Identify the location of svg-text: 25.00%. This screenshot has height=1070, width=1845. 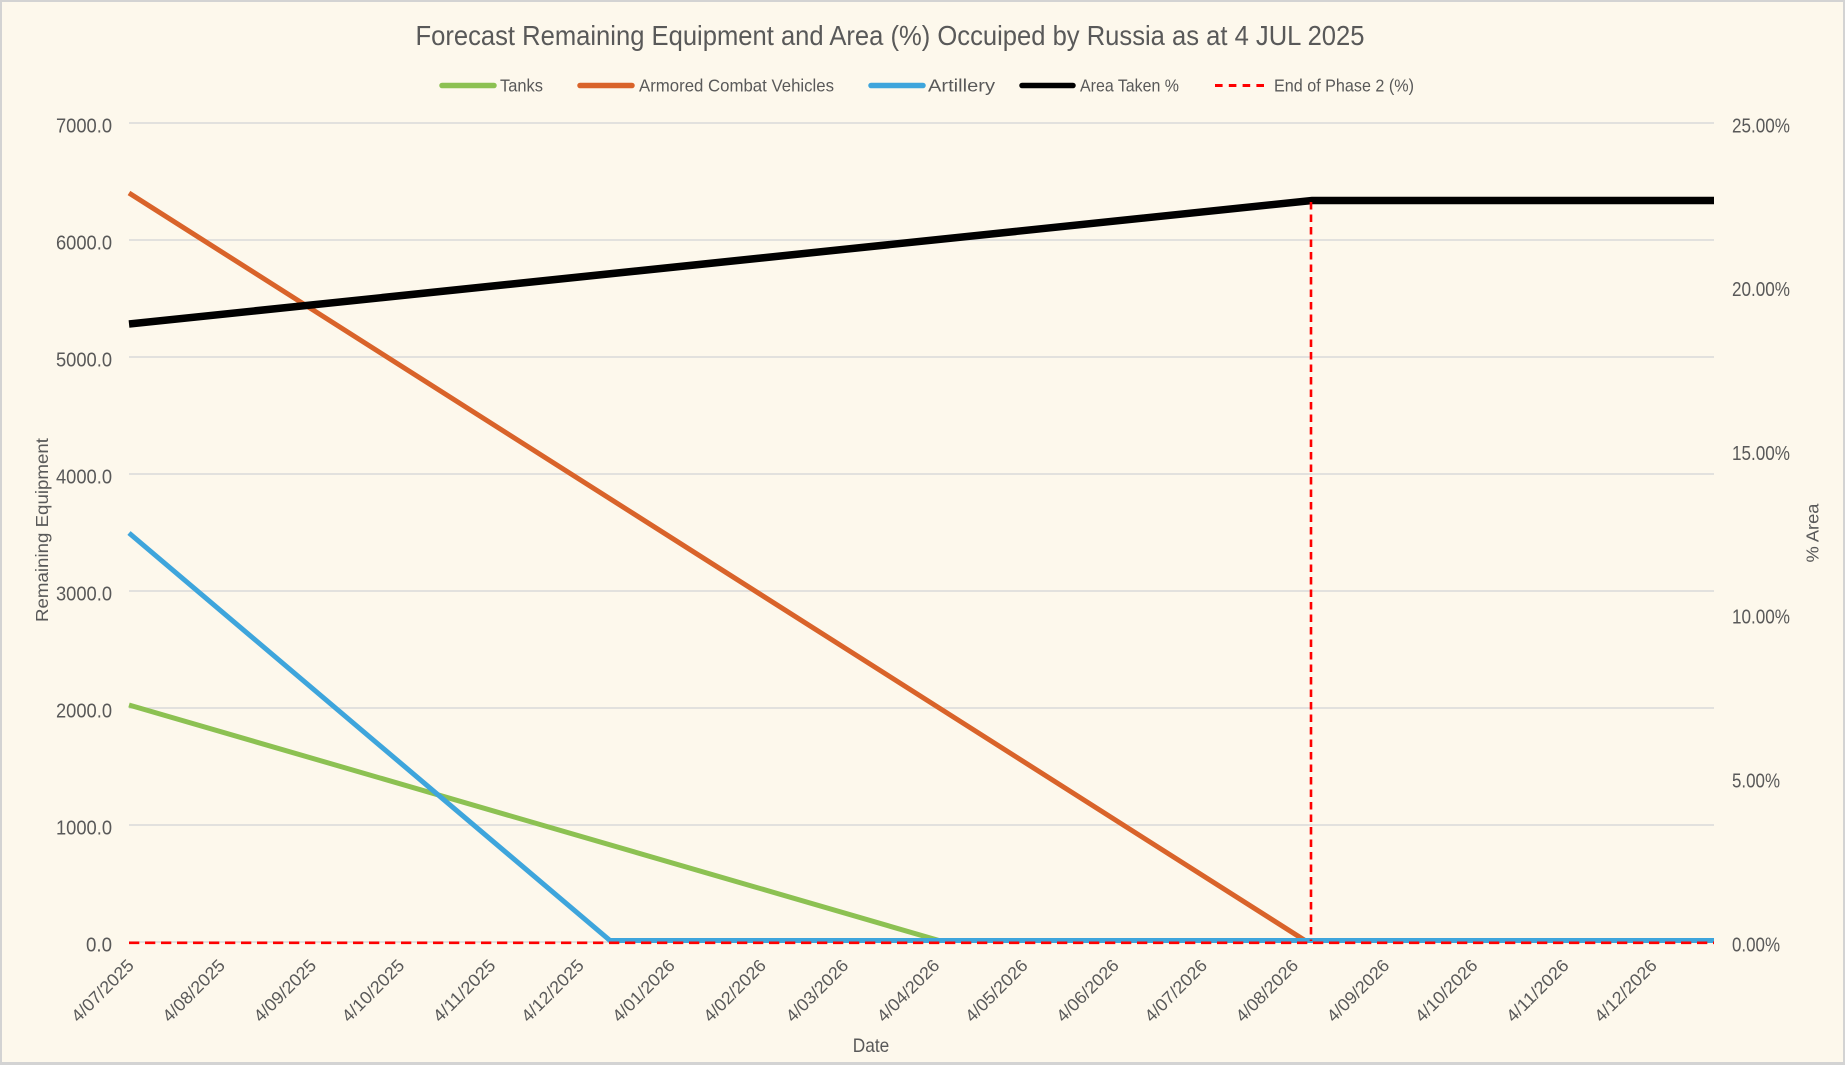
(1761, 125).